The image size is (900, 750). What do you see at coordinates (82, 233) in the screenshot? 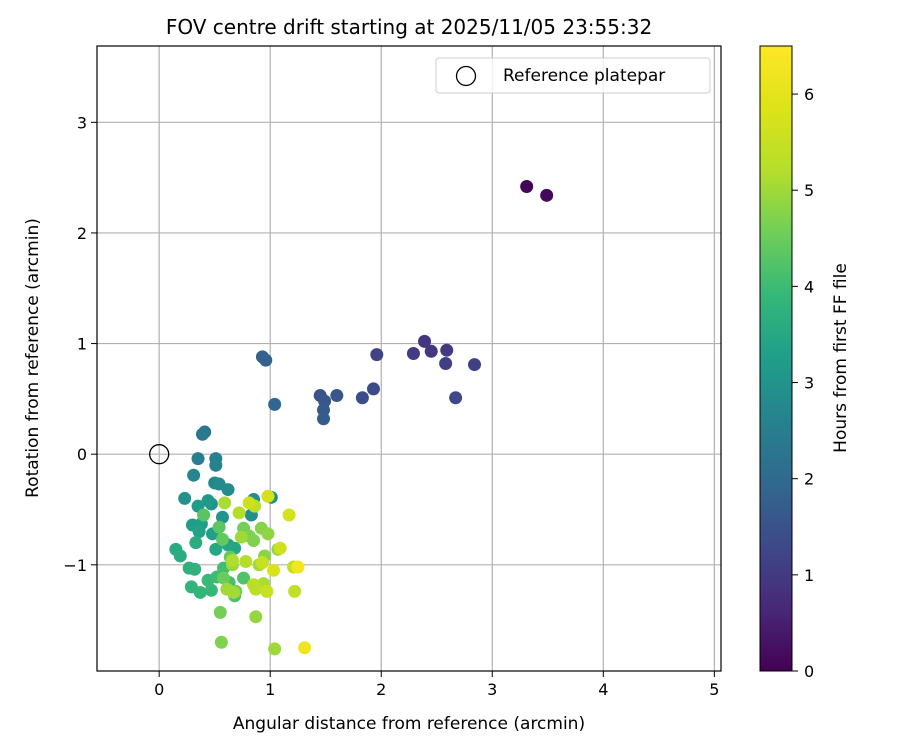
I see `y-tick-label: 2` at bounding box center [82, 233].